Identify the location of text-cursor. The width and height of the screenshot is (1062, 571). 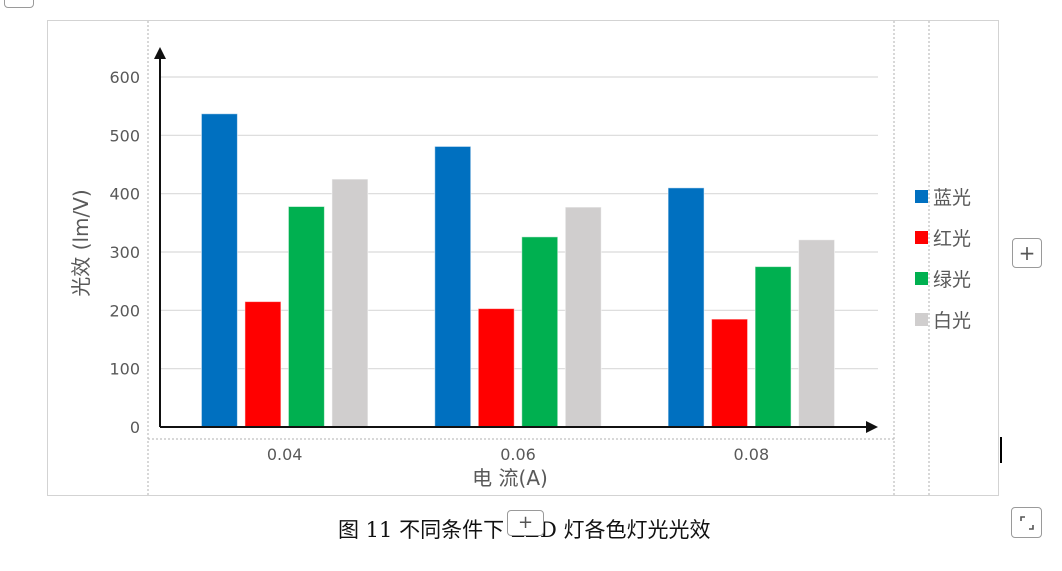
(1001, 450).